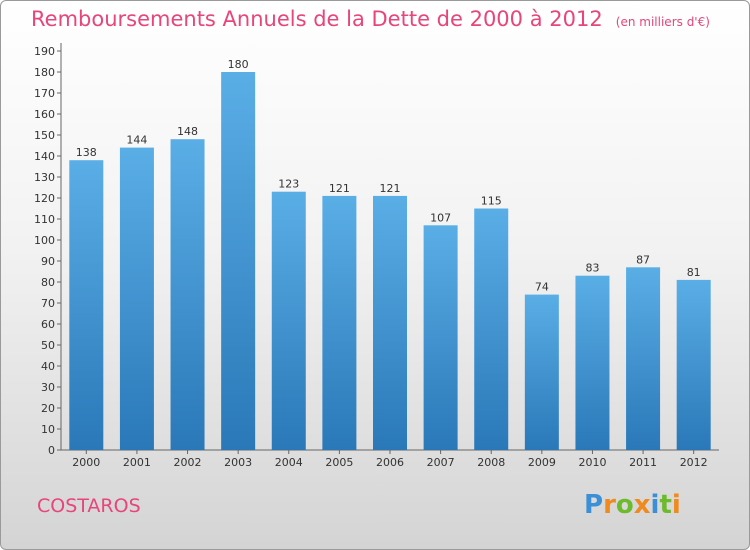 The width and height of the screenshot is (750, 550). I want to click on bar-value-label: 115, so click(491, 201).